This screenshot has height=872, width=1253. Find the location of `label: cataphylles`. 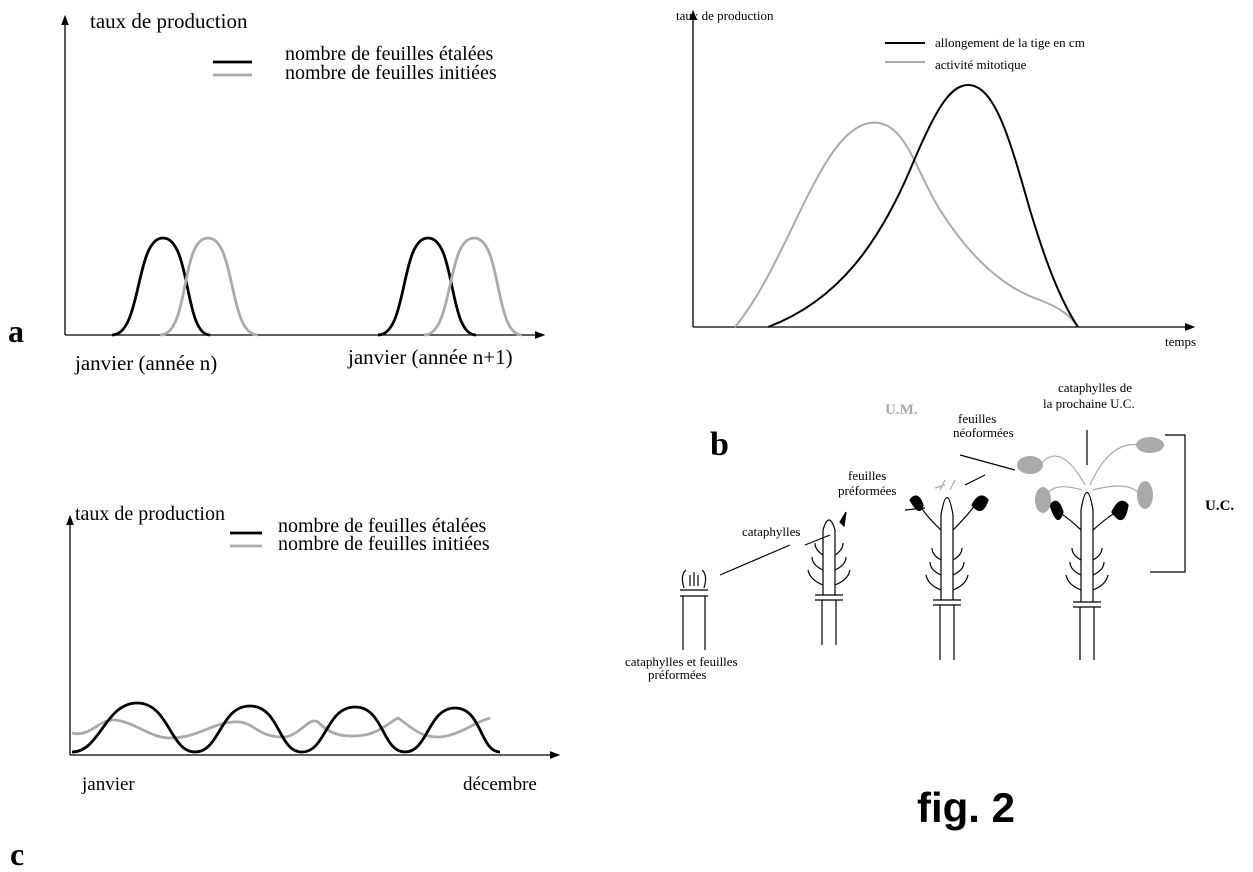

label: cataphylles is located at coordinates (771, 531).